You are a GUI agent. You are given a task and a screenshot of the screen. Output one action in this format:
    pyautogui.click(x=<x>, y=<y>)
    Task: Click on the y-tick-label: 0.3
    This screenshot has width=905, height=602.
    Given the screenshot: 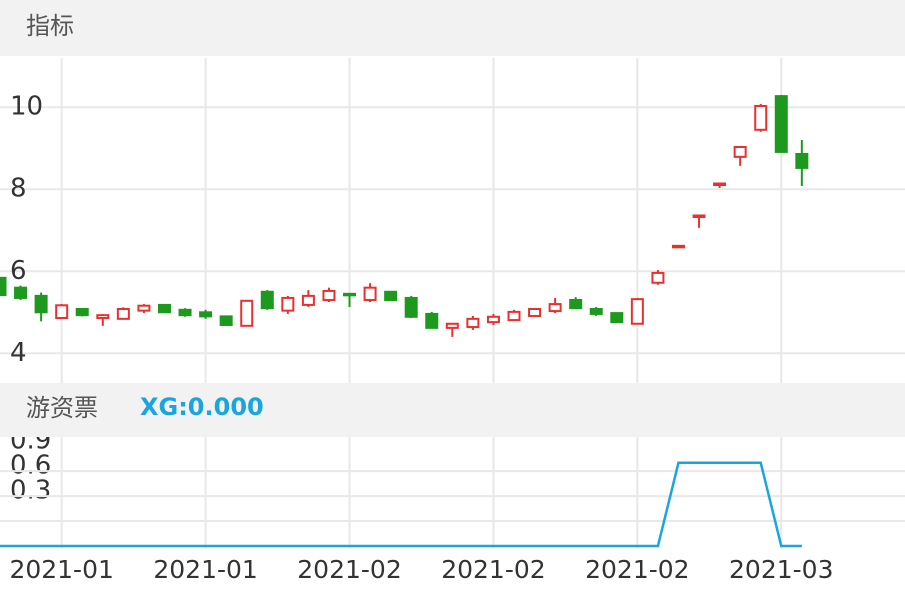 What is the action you would take?
    pyautogui.click(x=30, y=491)
    